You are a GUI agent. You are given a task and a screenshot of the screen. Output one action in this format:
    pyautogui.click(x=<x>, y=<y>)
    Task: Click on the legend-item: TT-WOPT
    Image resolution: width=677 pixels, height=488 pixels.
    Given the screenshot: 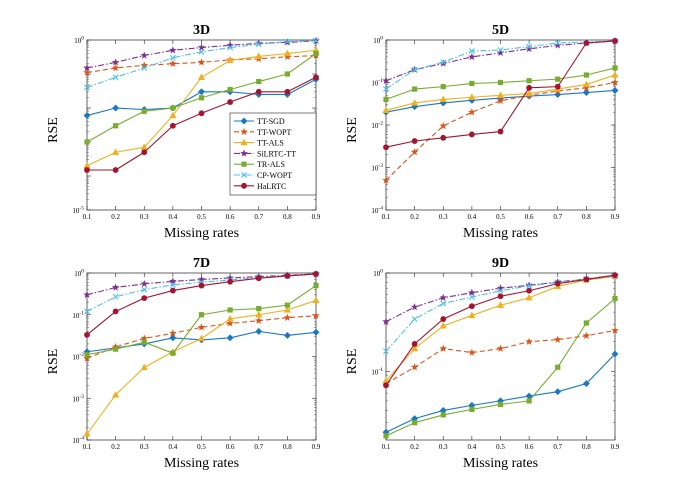 What is the action you would take?
    pyautogui.click(x=262, y=132)
    